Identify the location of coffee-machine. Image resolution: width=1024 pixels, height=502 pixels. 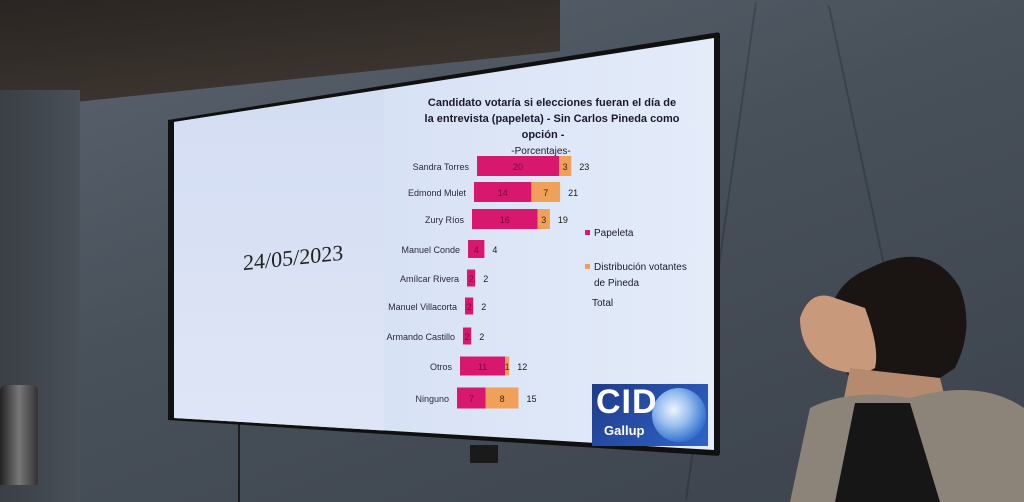
(19, 435).